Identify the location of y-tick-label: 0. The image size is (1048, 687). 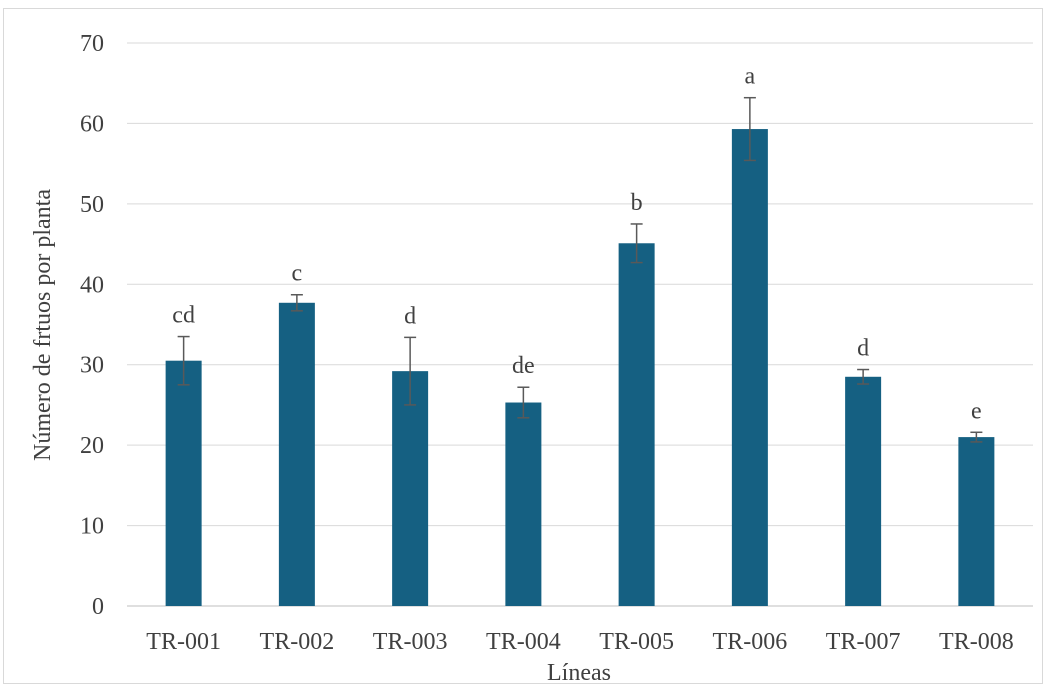
(98, 607).